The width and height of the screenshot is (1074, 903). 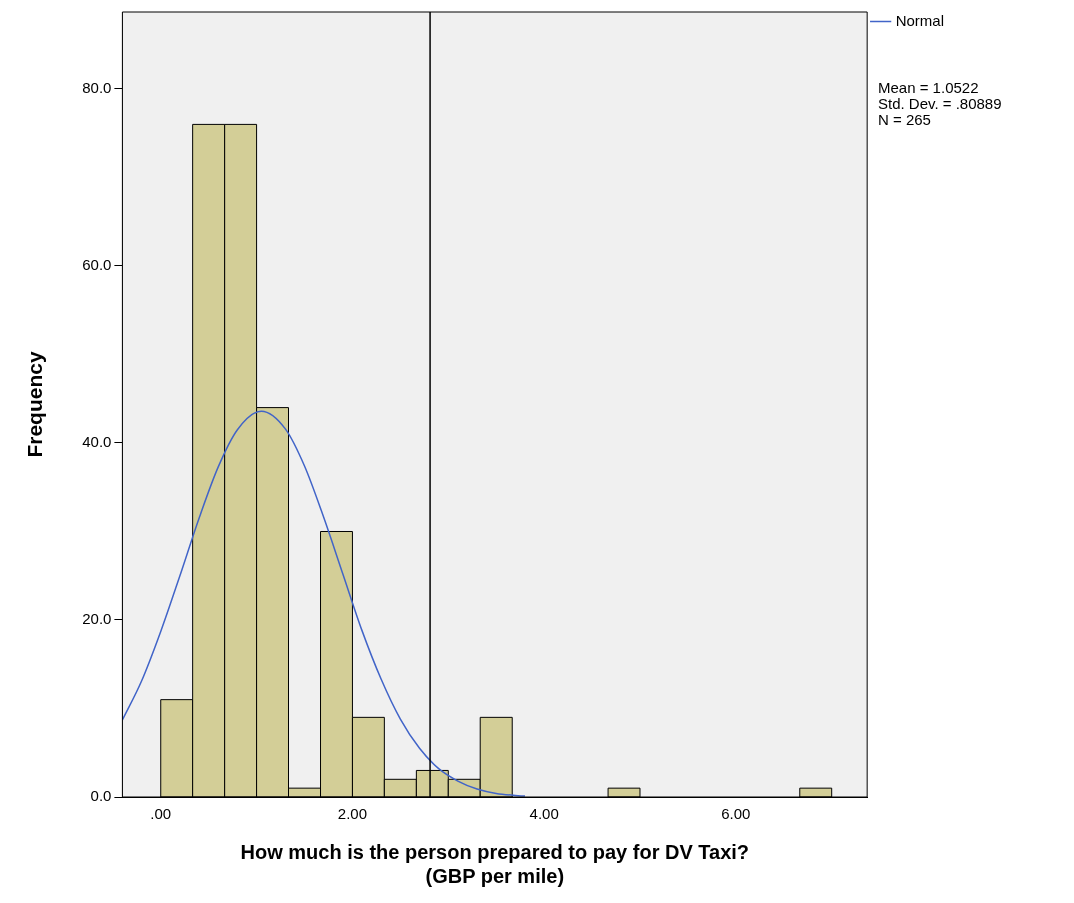 I want to click on text: N = 265, so click(x=905, y=119).